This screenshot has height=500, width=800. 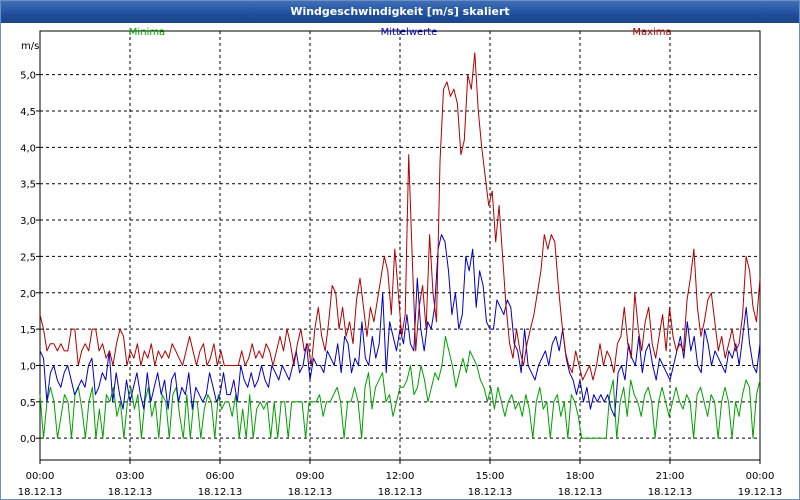 I want to click on x-tick-time: 18:00, so click(x=580, y=476).